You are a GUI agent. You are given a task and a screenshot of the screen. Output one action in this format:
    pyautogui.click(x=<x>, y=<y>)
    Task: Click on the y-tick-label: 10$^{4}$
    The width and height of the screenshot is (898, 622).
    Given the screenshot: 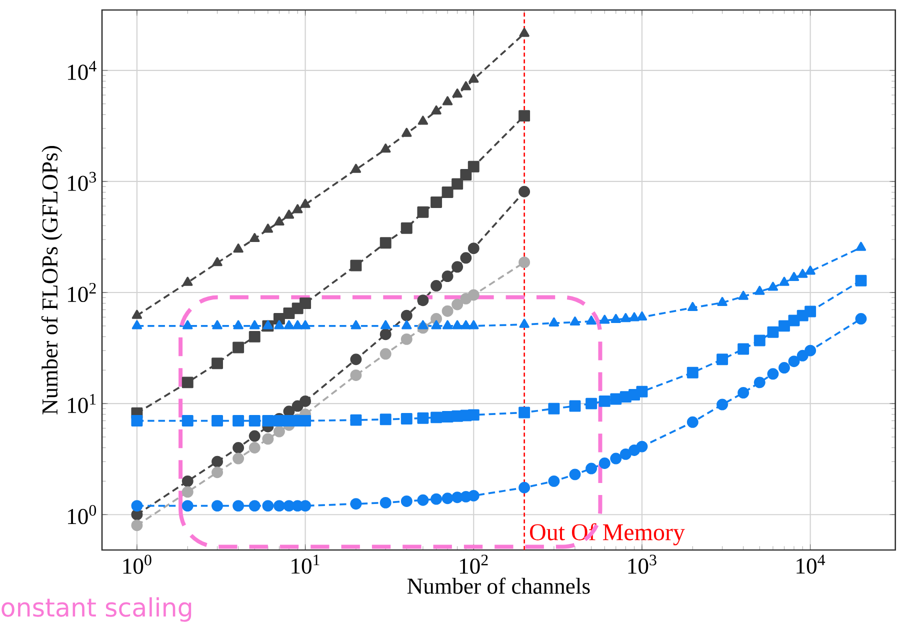 What is the action you would take?
    pyautogui.click(x=82, y=70)
    